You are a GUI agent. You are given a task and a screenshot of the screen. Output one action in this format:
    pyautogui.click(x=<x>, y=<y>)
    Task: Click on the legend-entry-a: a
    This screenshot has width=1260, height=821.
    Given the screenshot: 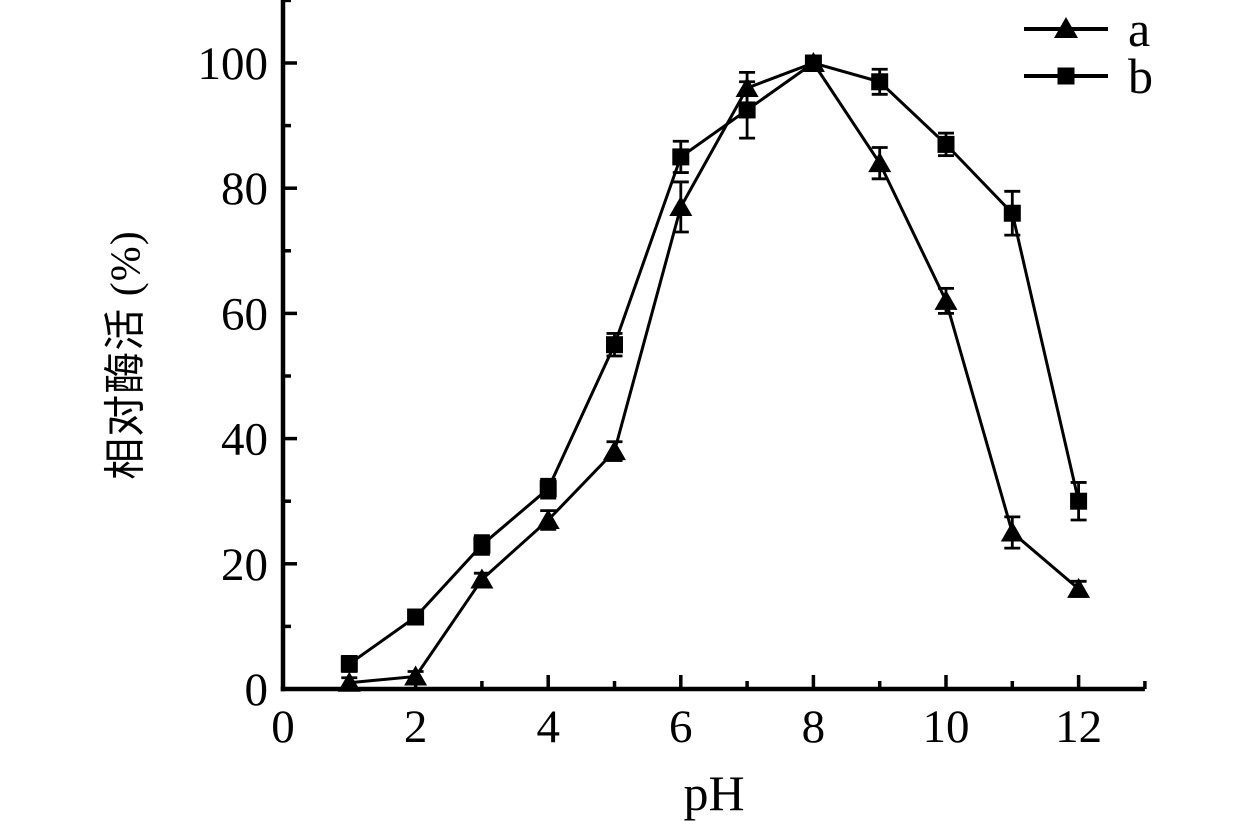 What is the action you would take?
    pyautogui.click(x=1087, y=29)
    